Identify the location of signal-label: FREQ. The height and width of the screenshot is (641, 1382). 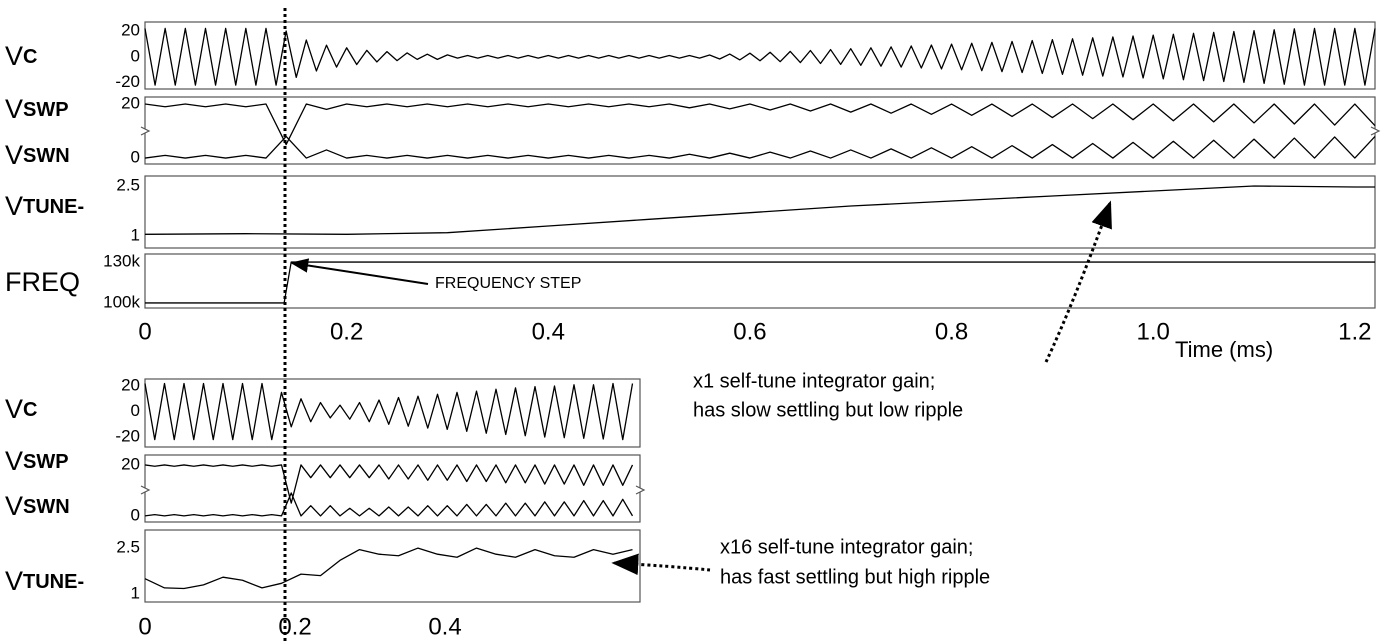
(42, 282).